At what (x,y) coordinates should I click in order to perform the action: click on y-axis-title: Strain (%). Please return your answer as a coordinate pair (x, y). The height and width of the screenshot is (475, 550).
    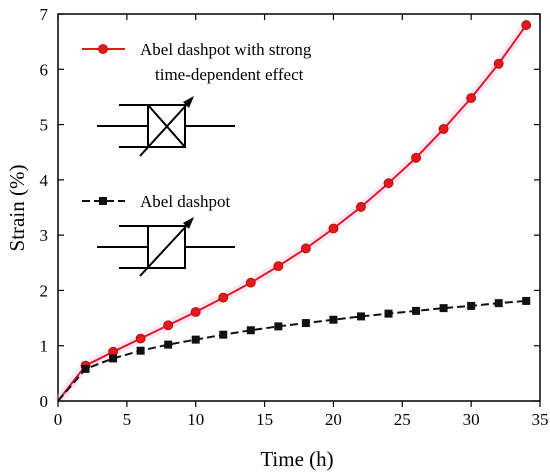
    Looking at the image, I should click on (17, 208).